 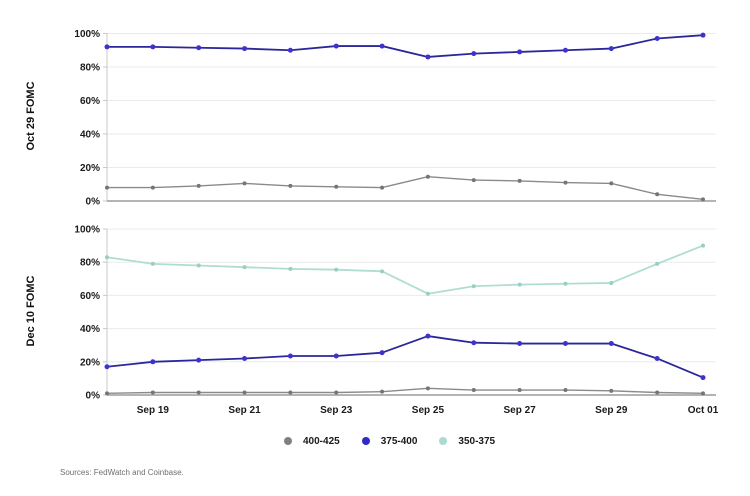 I want to click on x-tick-label: Oct 01, so click(x=703, y=410).